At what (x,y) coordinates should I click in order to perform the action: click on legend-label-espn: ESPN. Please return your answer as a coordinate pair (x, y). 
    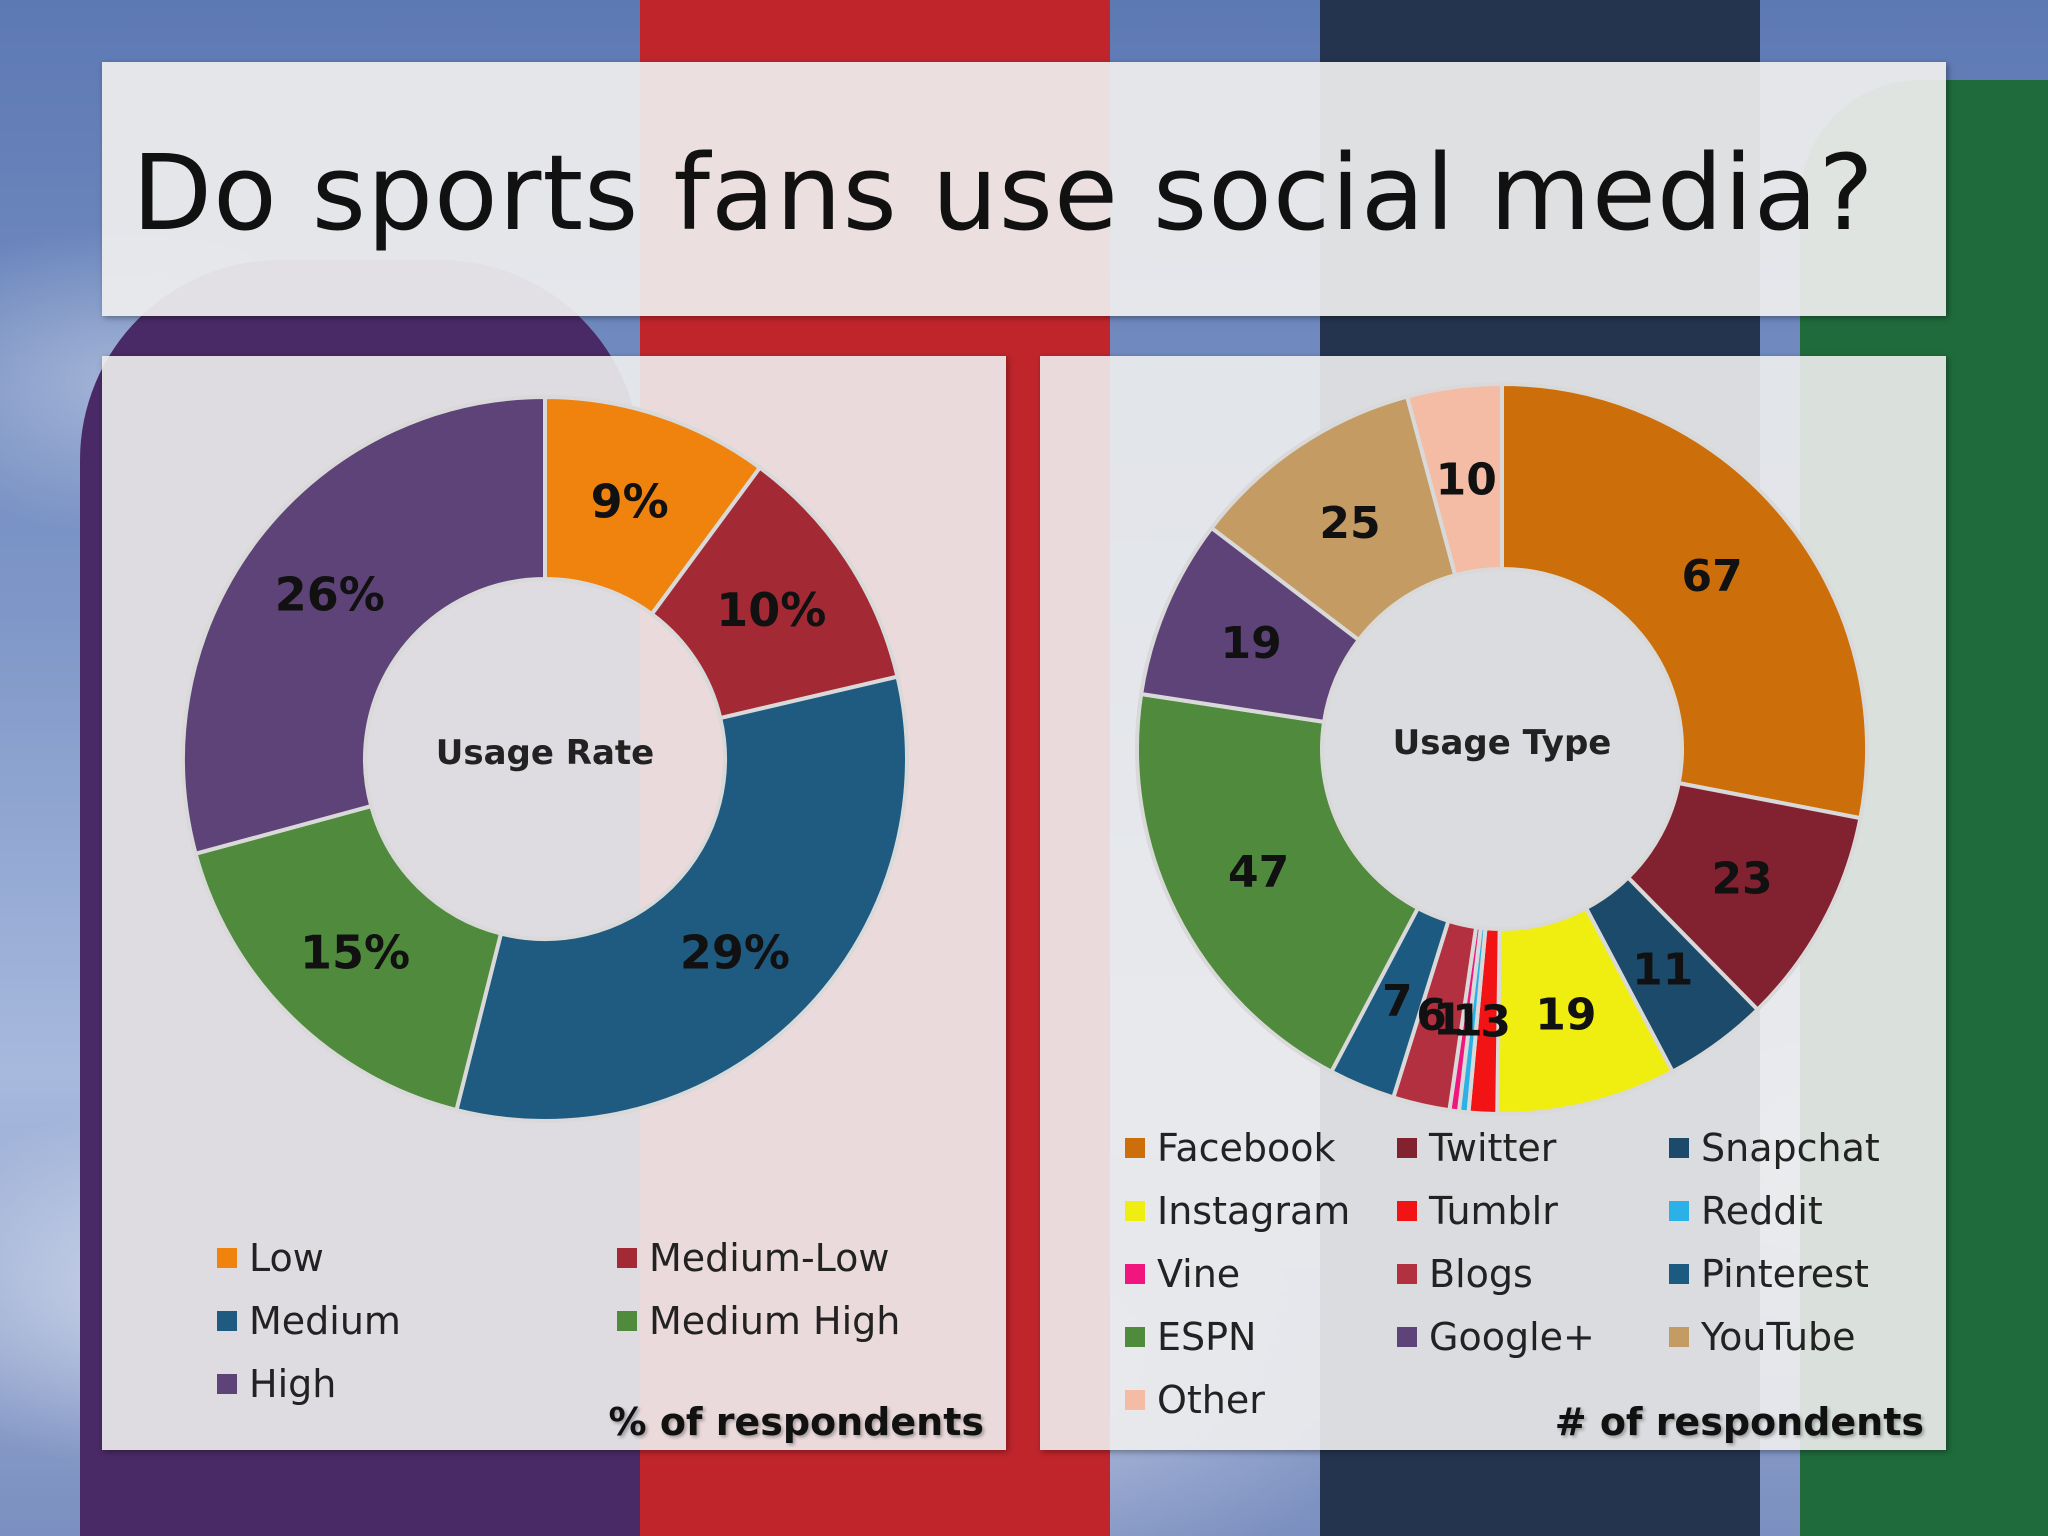
    Looking at the image, I should click on (1207, 1337).